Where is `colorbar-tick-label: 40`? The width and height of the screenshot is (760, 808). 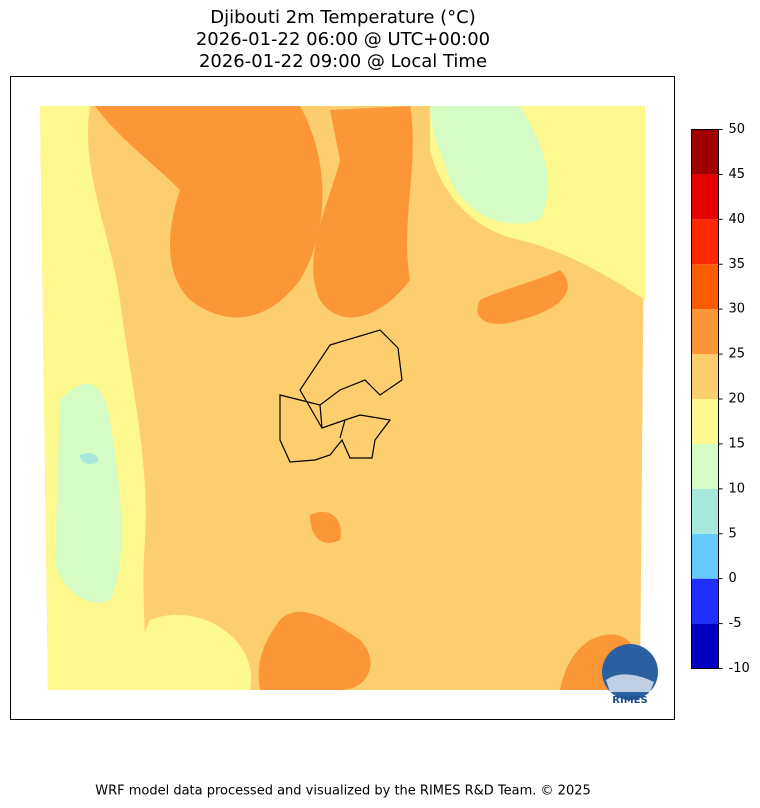 colorbar-tick-label: 40 is located at coordinates (737, 219).